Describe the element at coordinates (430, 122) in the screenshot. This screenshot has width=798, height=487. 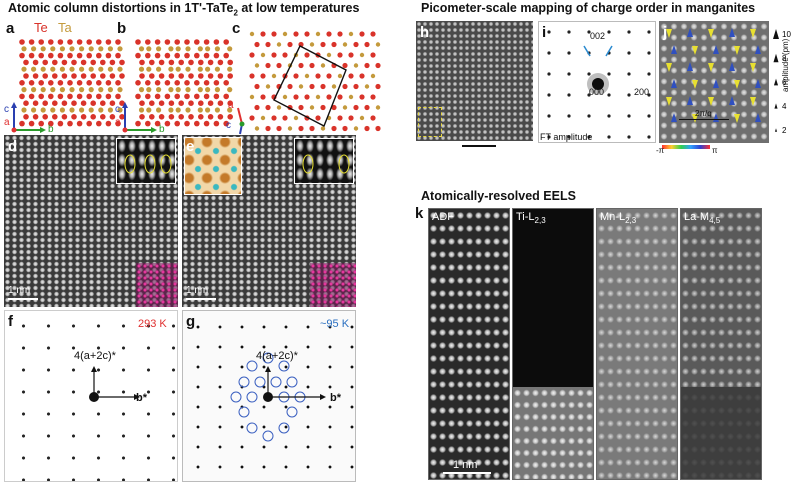
I see `unit-cell-marker-h` at that location.